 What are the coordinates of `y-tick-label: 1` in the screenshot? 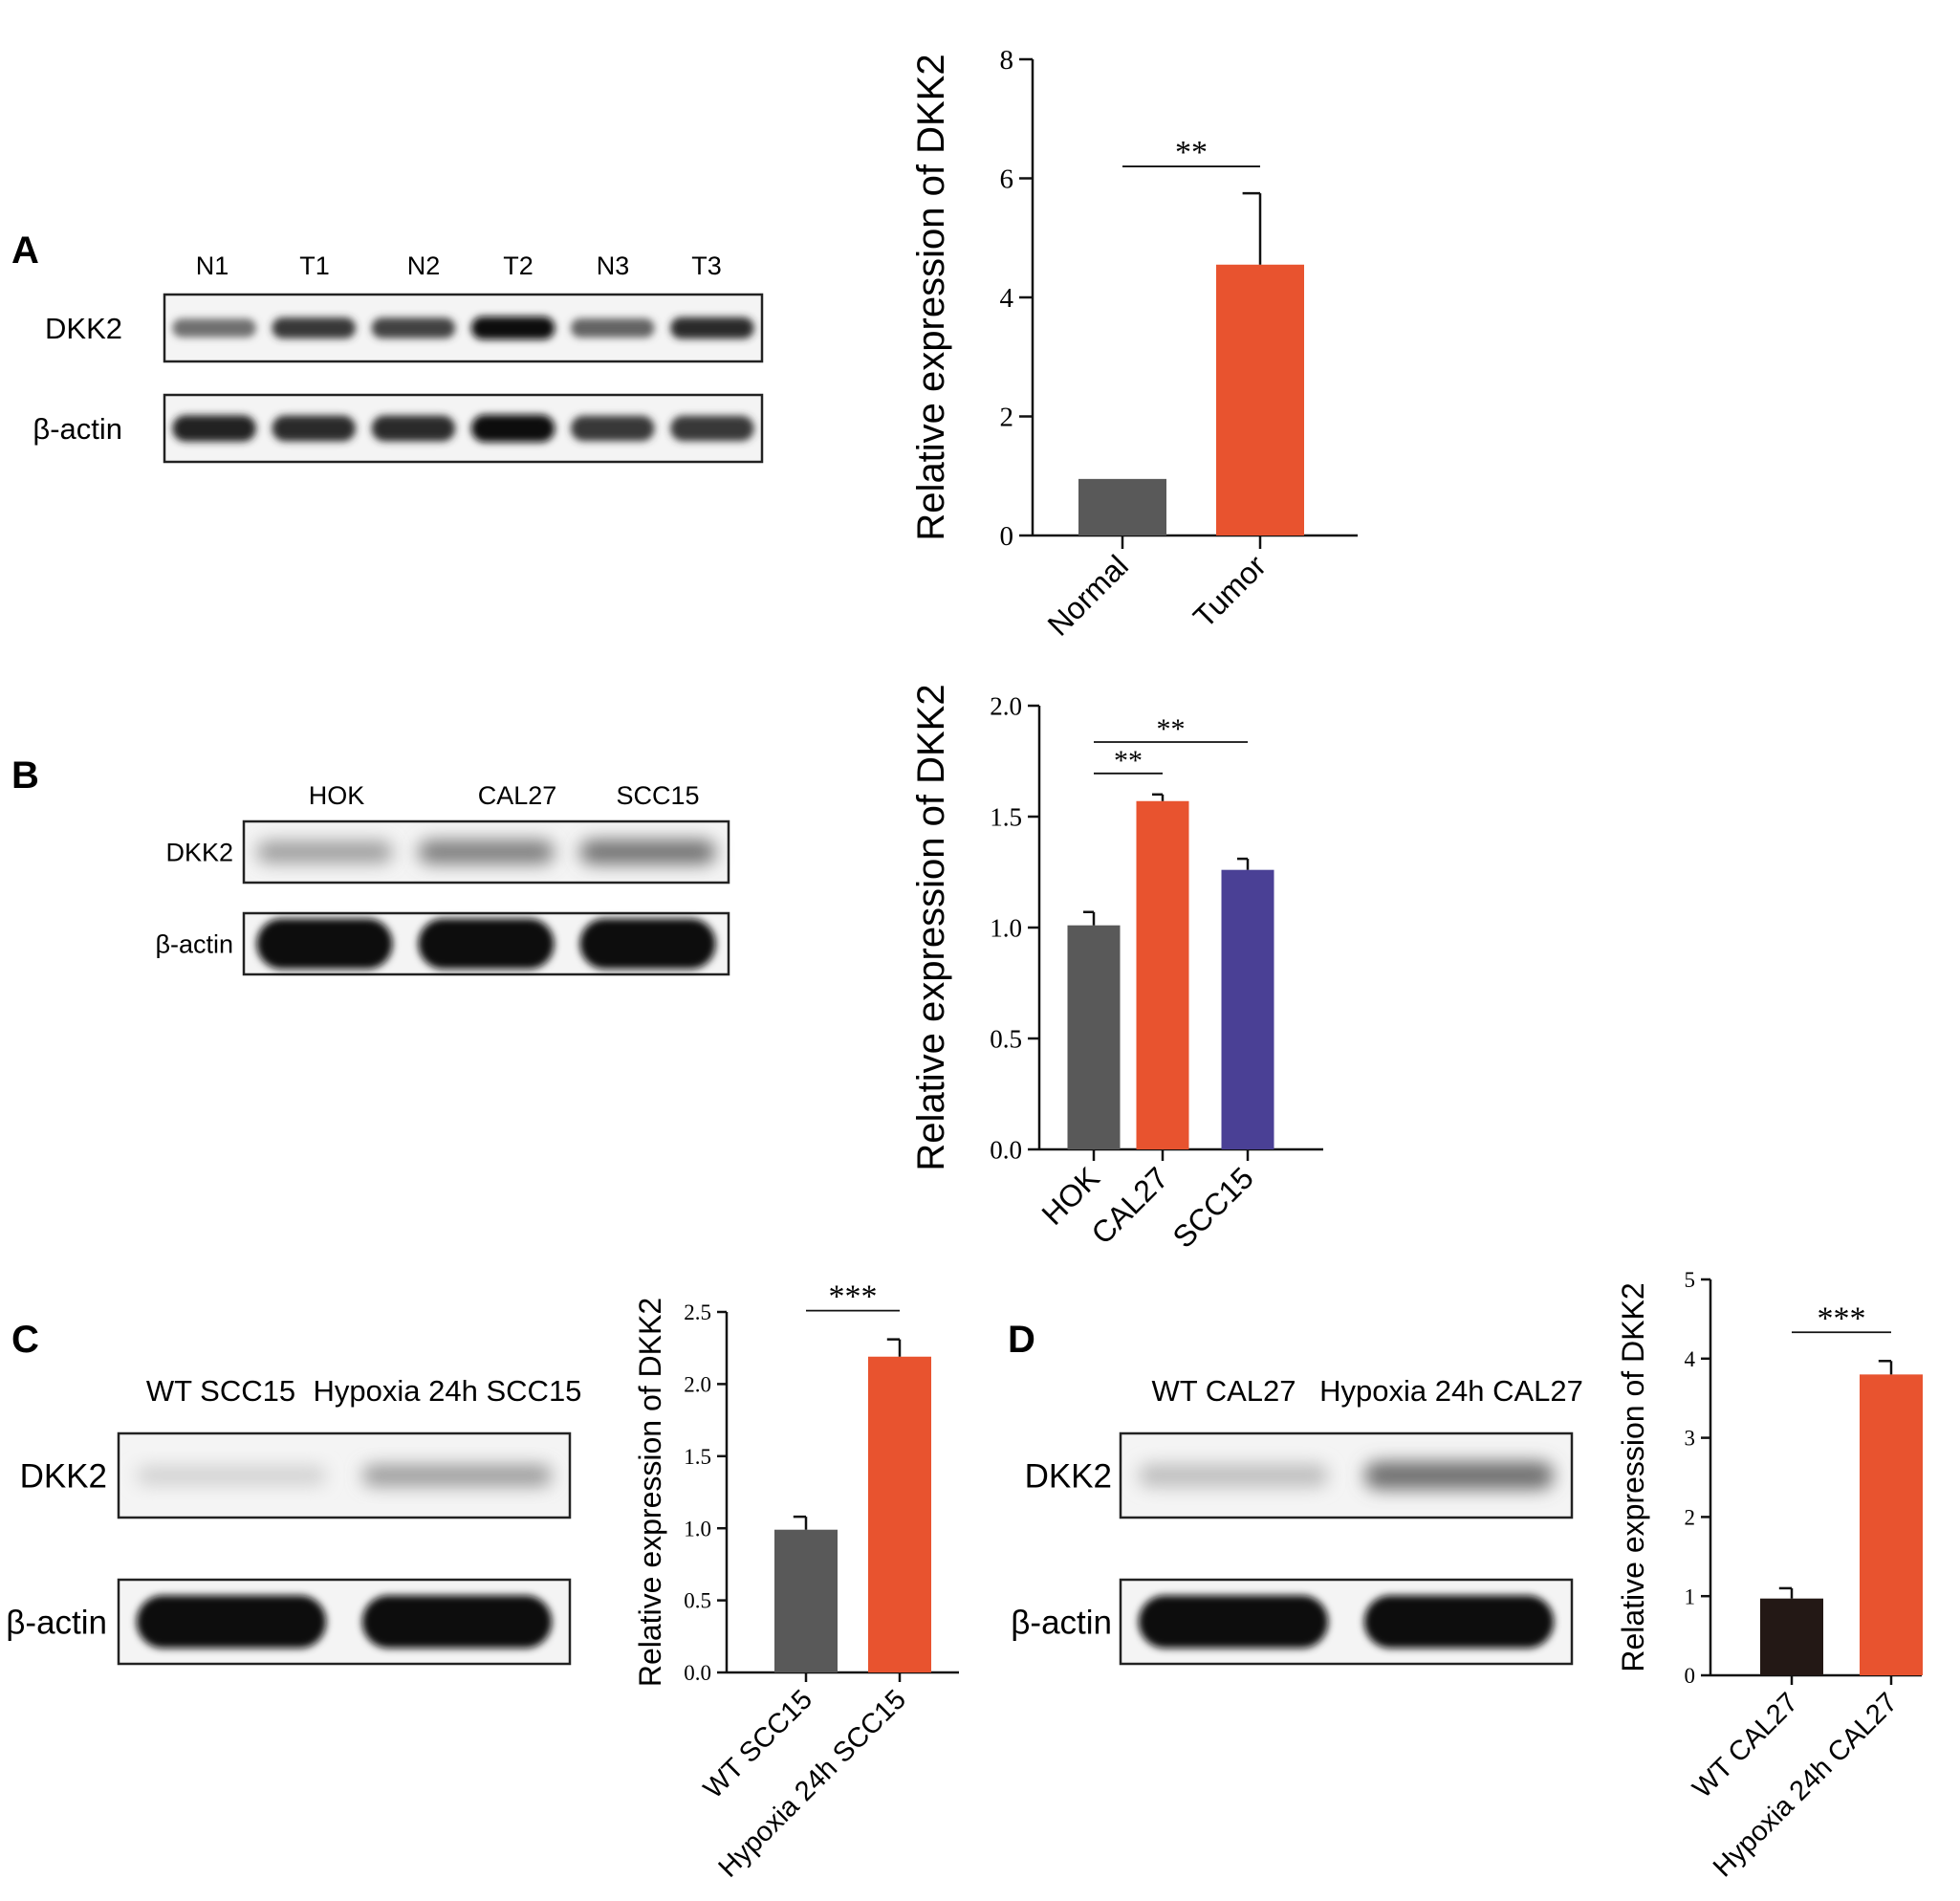 It's located at (1690, 1596).